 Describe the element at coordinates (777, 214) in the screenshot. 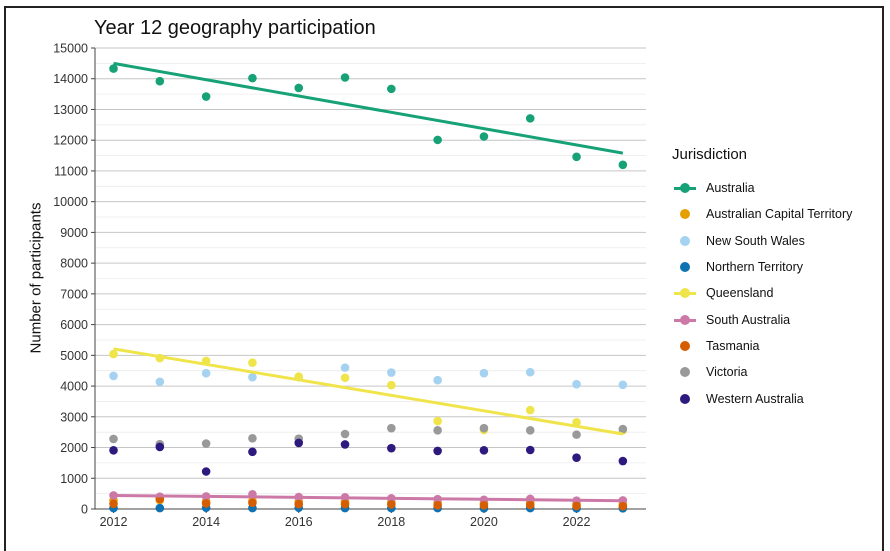

I see `legend-item-australian-capital-territory: Australian Capital Territory` at that location.